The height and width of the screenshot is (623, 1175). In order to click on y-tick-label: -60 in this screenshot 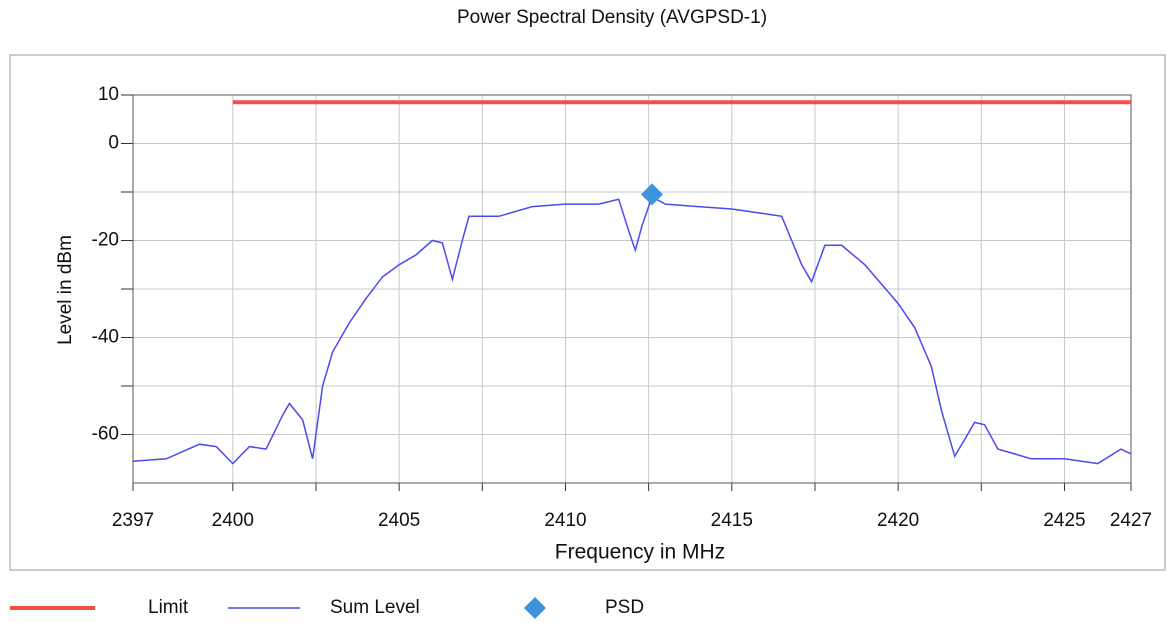, I will do `click(105, 434)`.